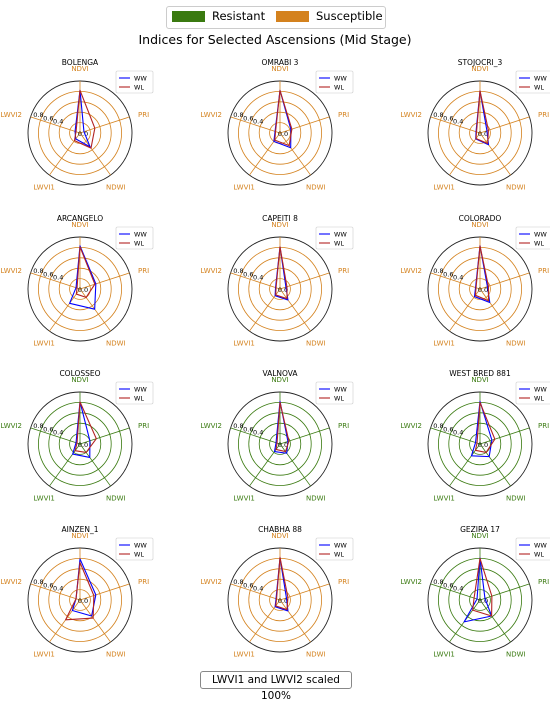 Image resolution: width=550 pixels, height=704 pixels. I want to click on chart-title: COLOSSEO, so click(79, 373).